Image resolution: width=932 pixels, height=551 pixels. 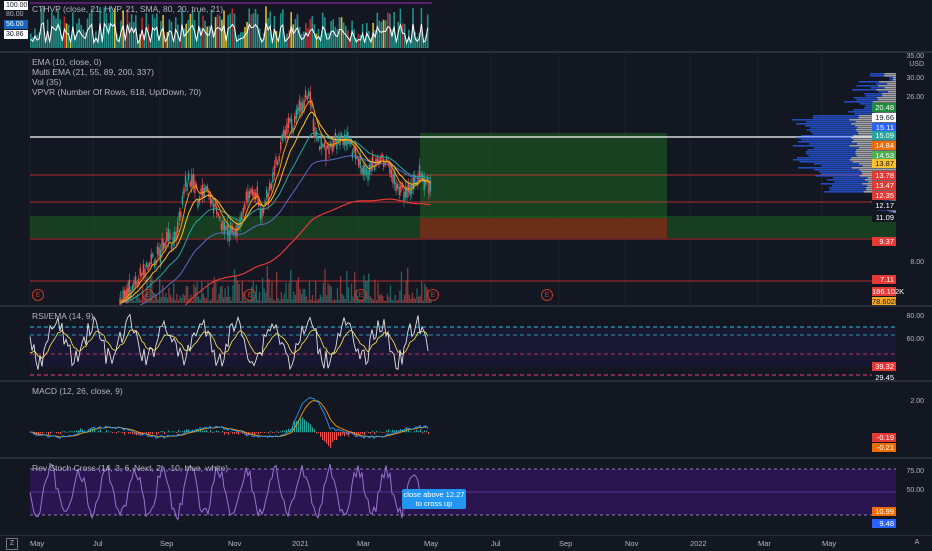 What do you see at coordinates (434, 503) in the screenshot?
I see `tooltip-line: to cross up` at bounding box center [434, 503].